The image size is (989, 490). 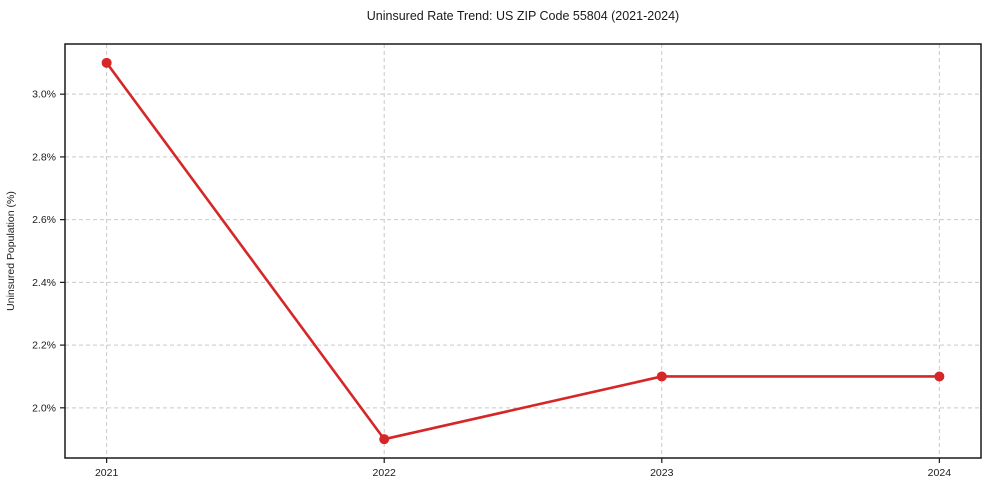 I want to click on y-tick-label: 2.4%, so click(x=44, y=283).